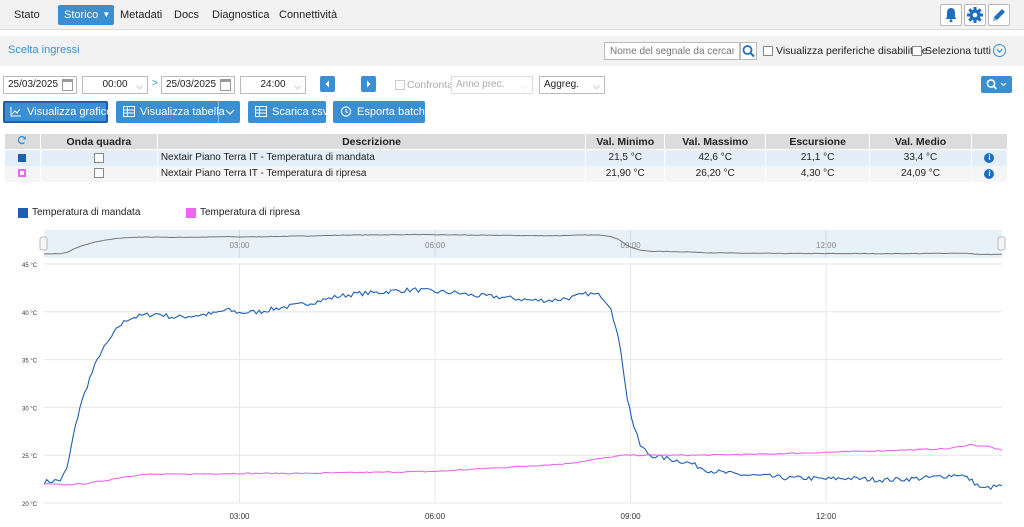 The height and width of the screenshot is (527, 1024). What do you see at coordinates (480, 84) in the screenshot?
I see `compare-period-value: Anno prec.` at bounding box center [480, 84].